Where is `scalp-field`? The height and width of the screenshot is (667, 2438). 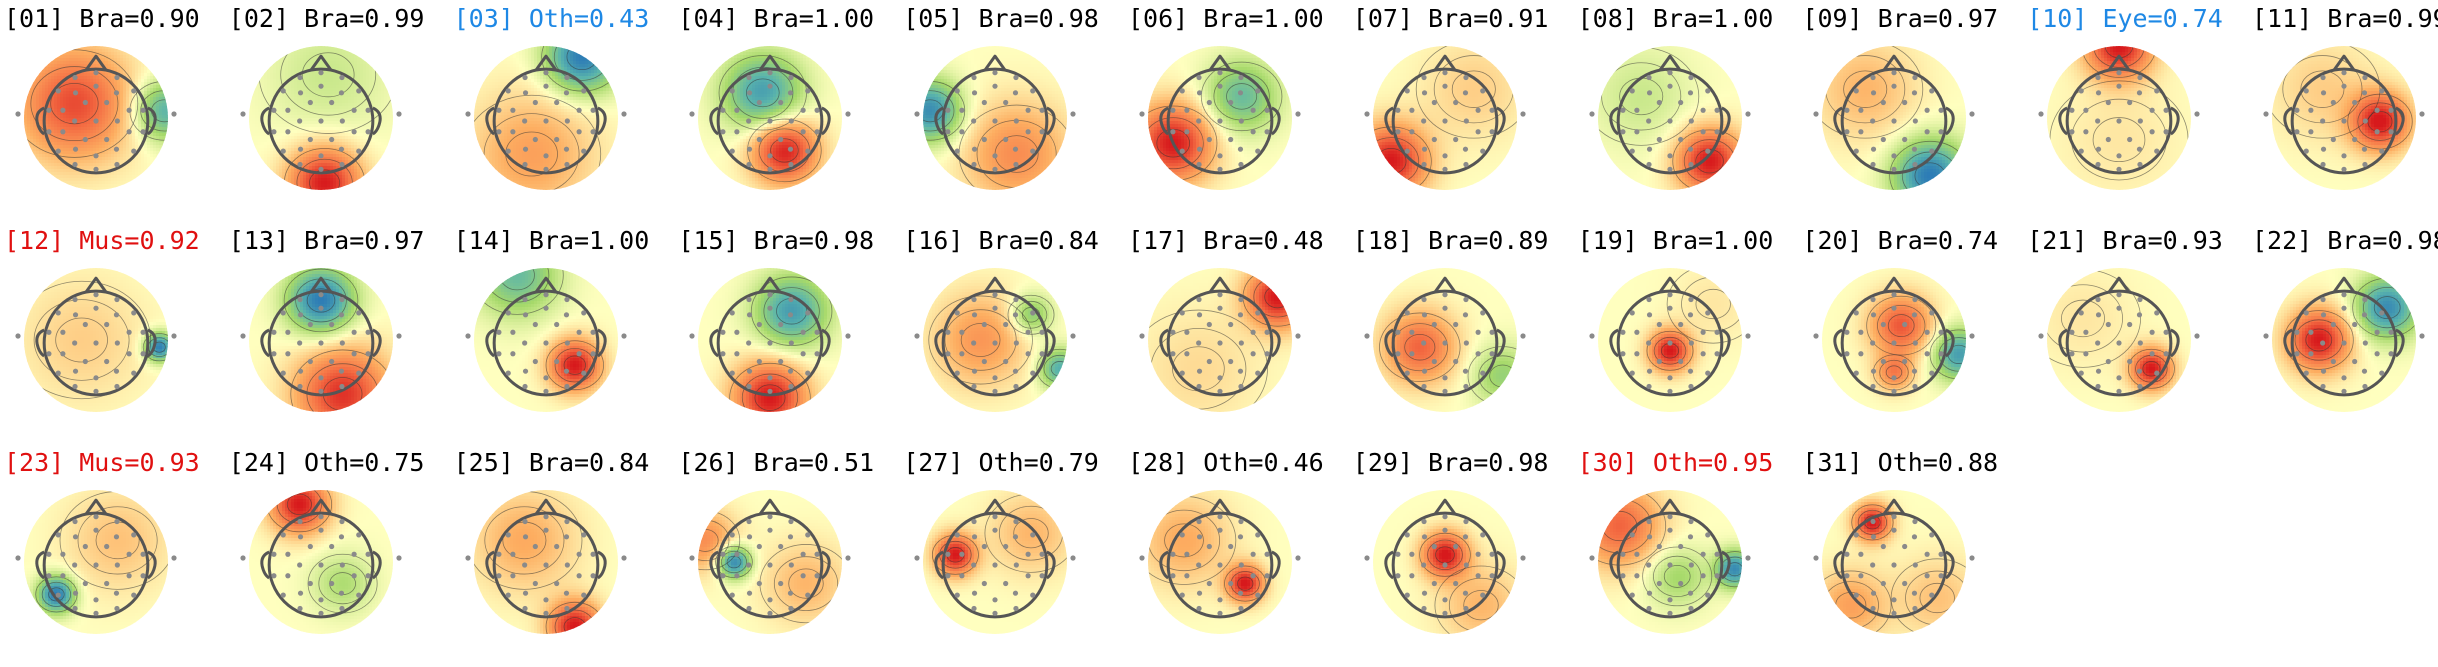
scalp-field is located at coordinates (2347, 340).